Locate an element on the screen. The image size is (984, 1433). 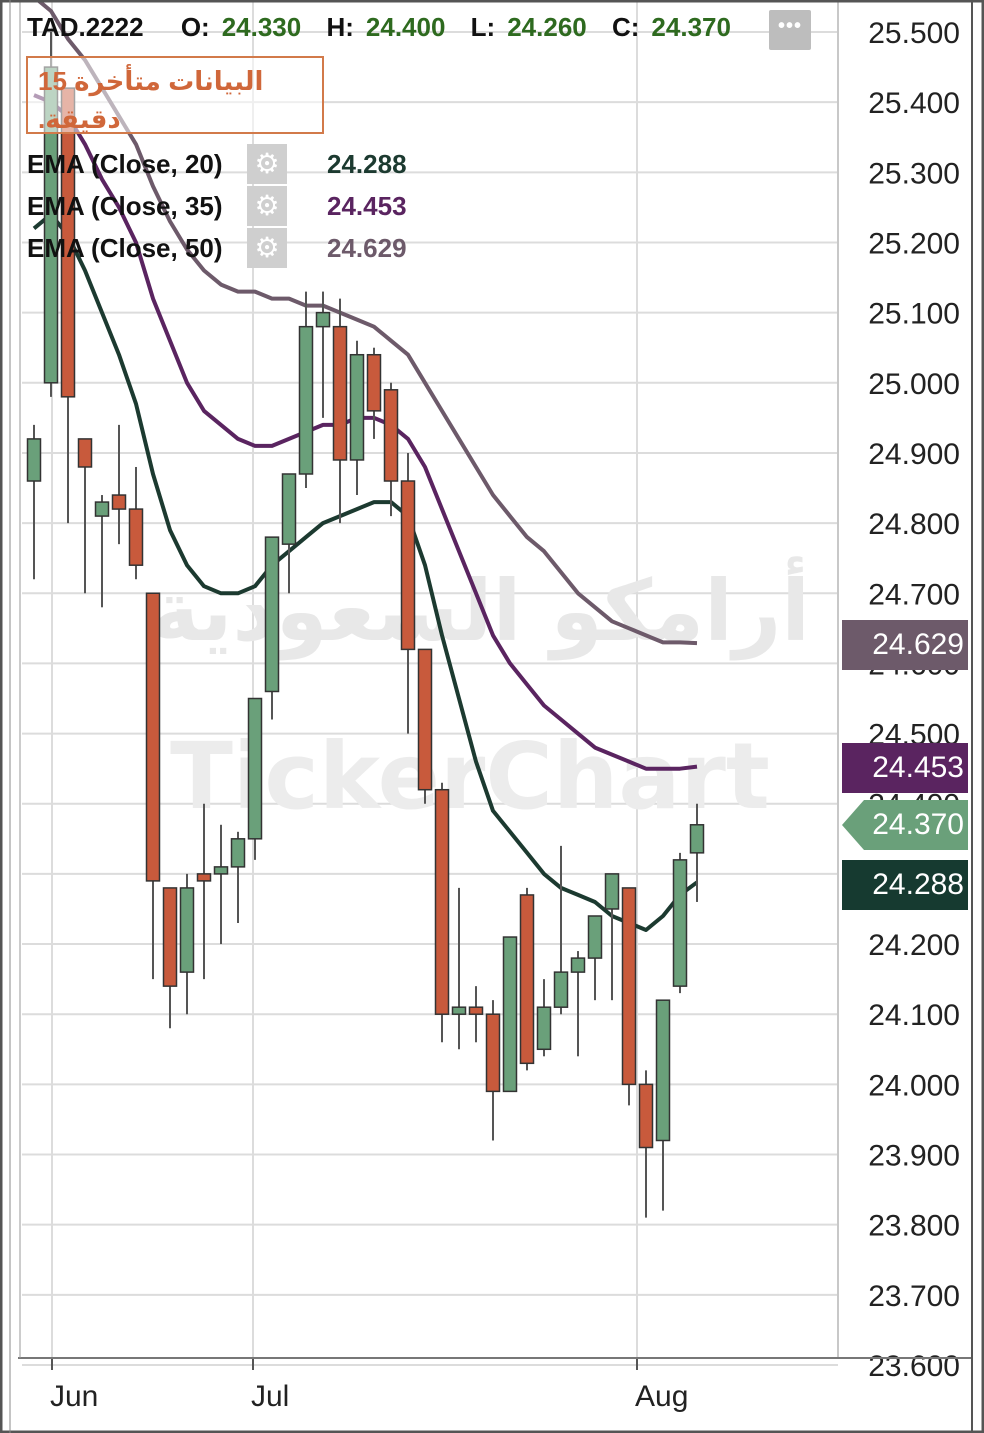
high-value: 24.400 is located at coordinates (405, 27).